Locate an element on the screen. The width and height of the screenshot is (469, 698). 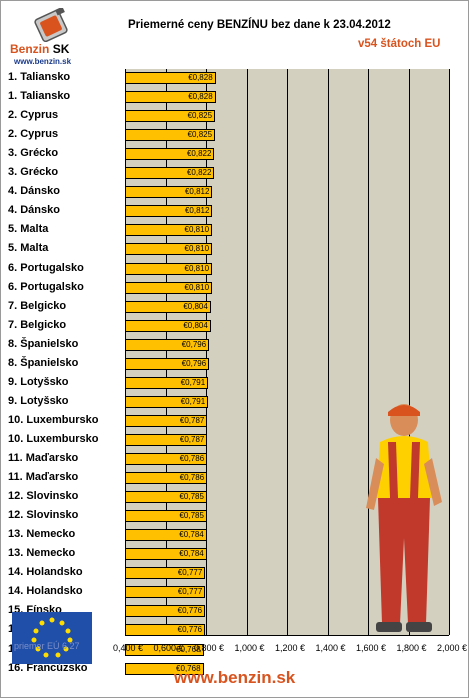
worker-mascot-icon is located at coordinates (404, 518).